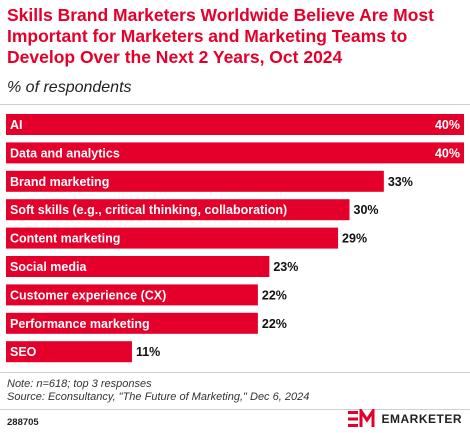 Image resolution: width=470 pixels, height=433 pixels. I want to click on value-label: 11%, so click(148, 352).